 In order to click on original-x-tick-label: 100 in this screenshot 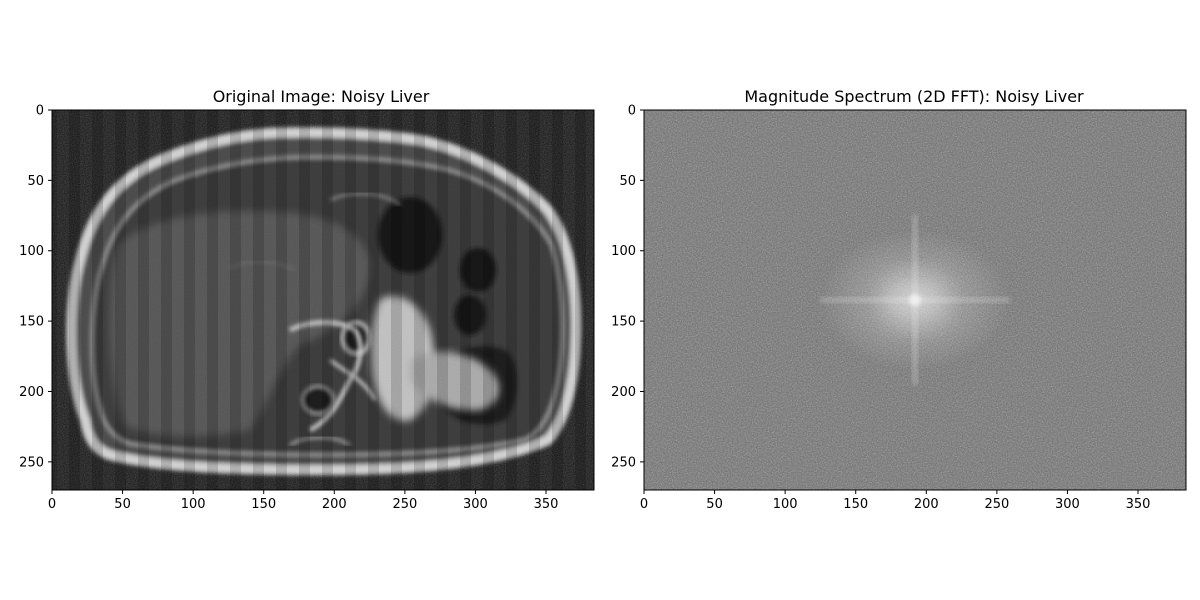, I will do `click(193, 504)`.